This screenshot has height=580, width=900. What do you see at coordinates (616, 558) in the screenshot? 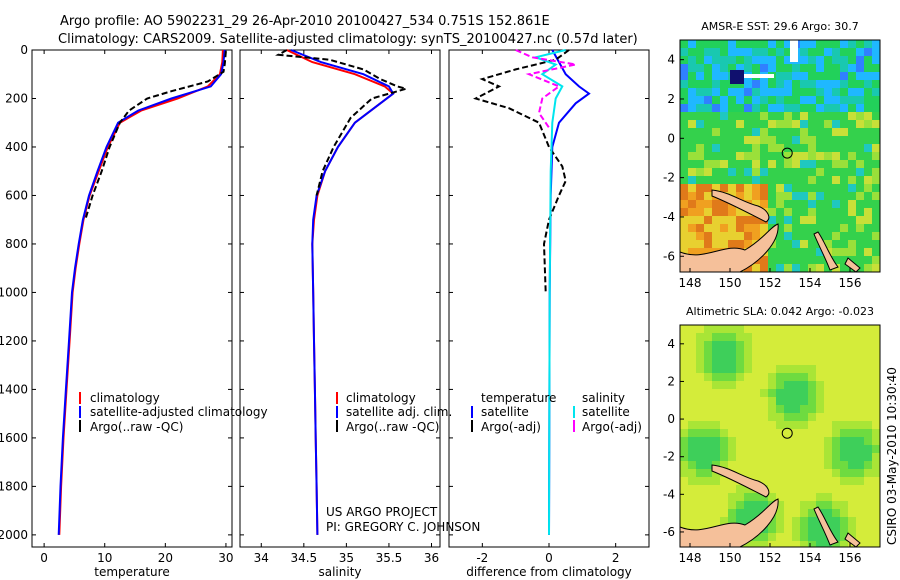
I see `difference-xtick-label: 2` at bounding box center [616, 558].